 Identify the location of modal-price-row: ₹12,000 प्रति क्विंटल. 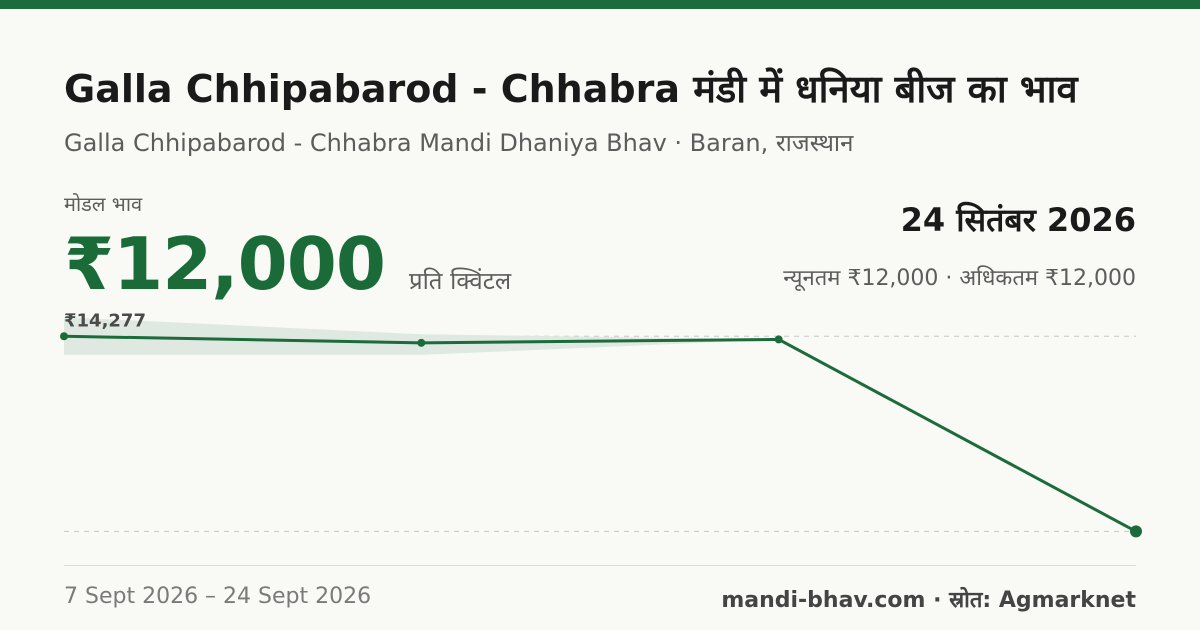
(287, 264).